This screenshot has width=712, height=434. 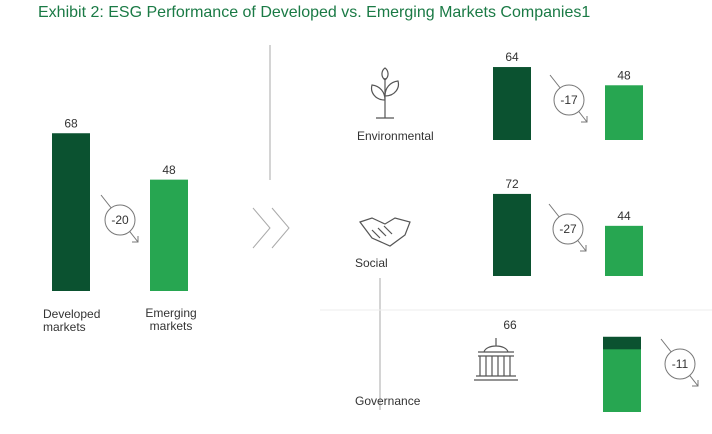 What do you see at coordinates (395, 136) in the screenshot?
I see `category-label: Environmental` at bounding box center [395, 136].